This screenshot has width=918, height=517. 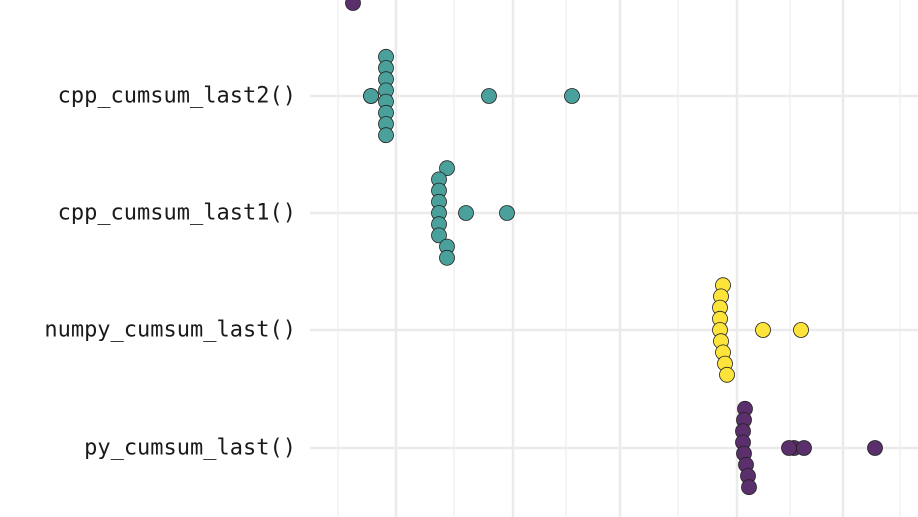 I want to click on y-tick-label: py_cumsum_last(), so click(x=190, y=448).